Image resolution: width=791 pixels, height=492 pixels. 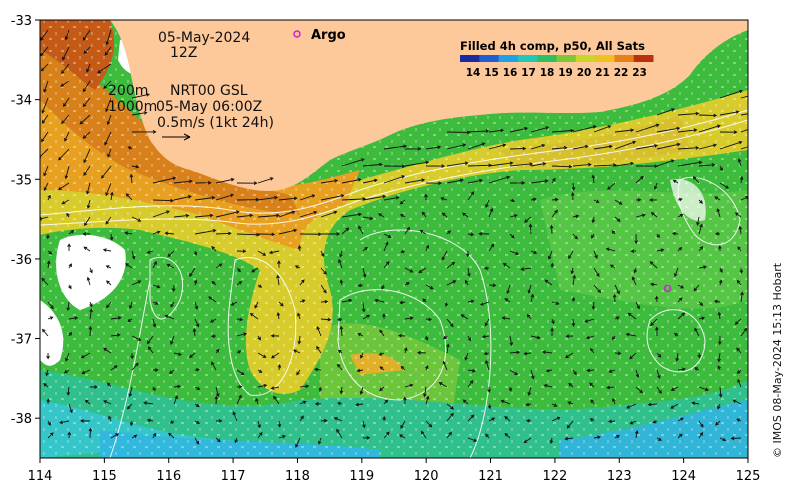 What do you see at coordinates (683, 476) in the screenshot?
I see `x-tick-label: 124` at bounding box center [683, 476].